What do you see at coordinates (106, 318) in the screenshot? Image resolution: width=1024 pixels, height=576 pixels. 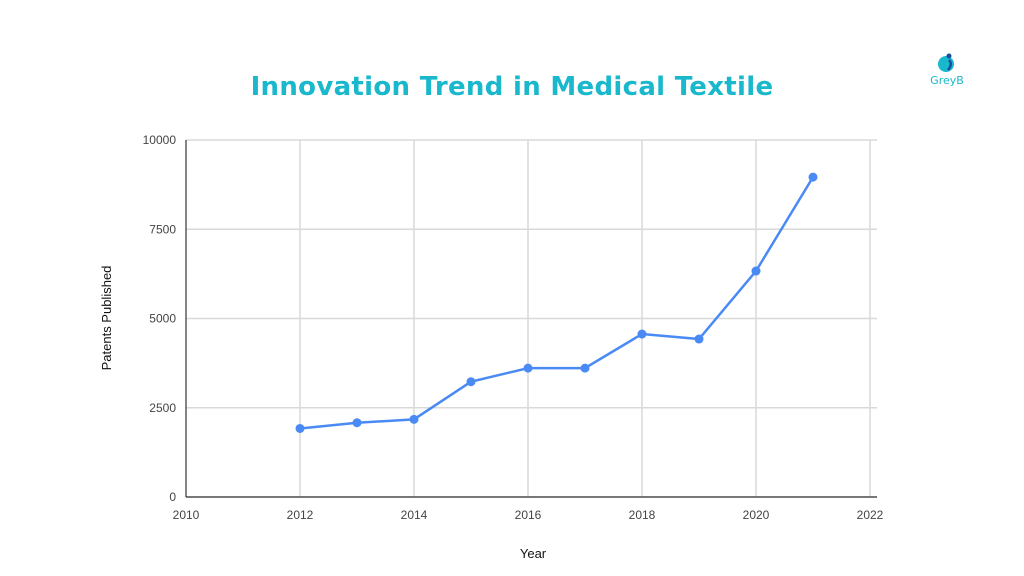 I see `y-axis-label: Patents Published` at bounding box center [106, 318].